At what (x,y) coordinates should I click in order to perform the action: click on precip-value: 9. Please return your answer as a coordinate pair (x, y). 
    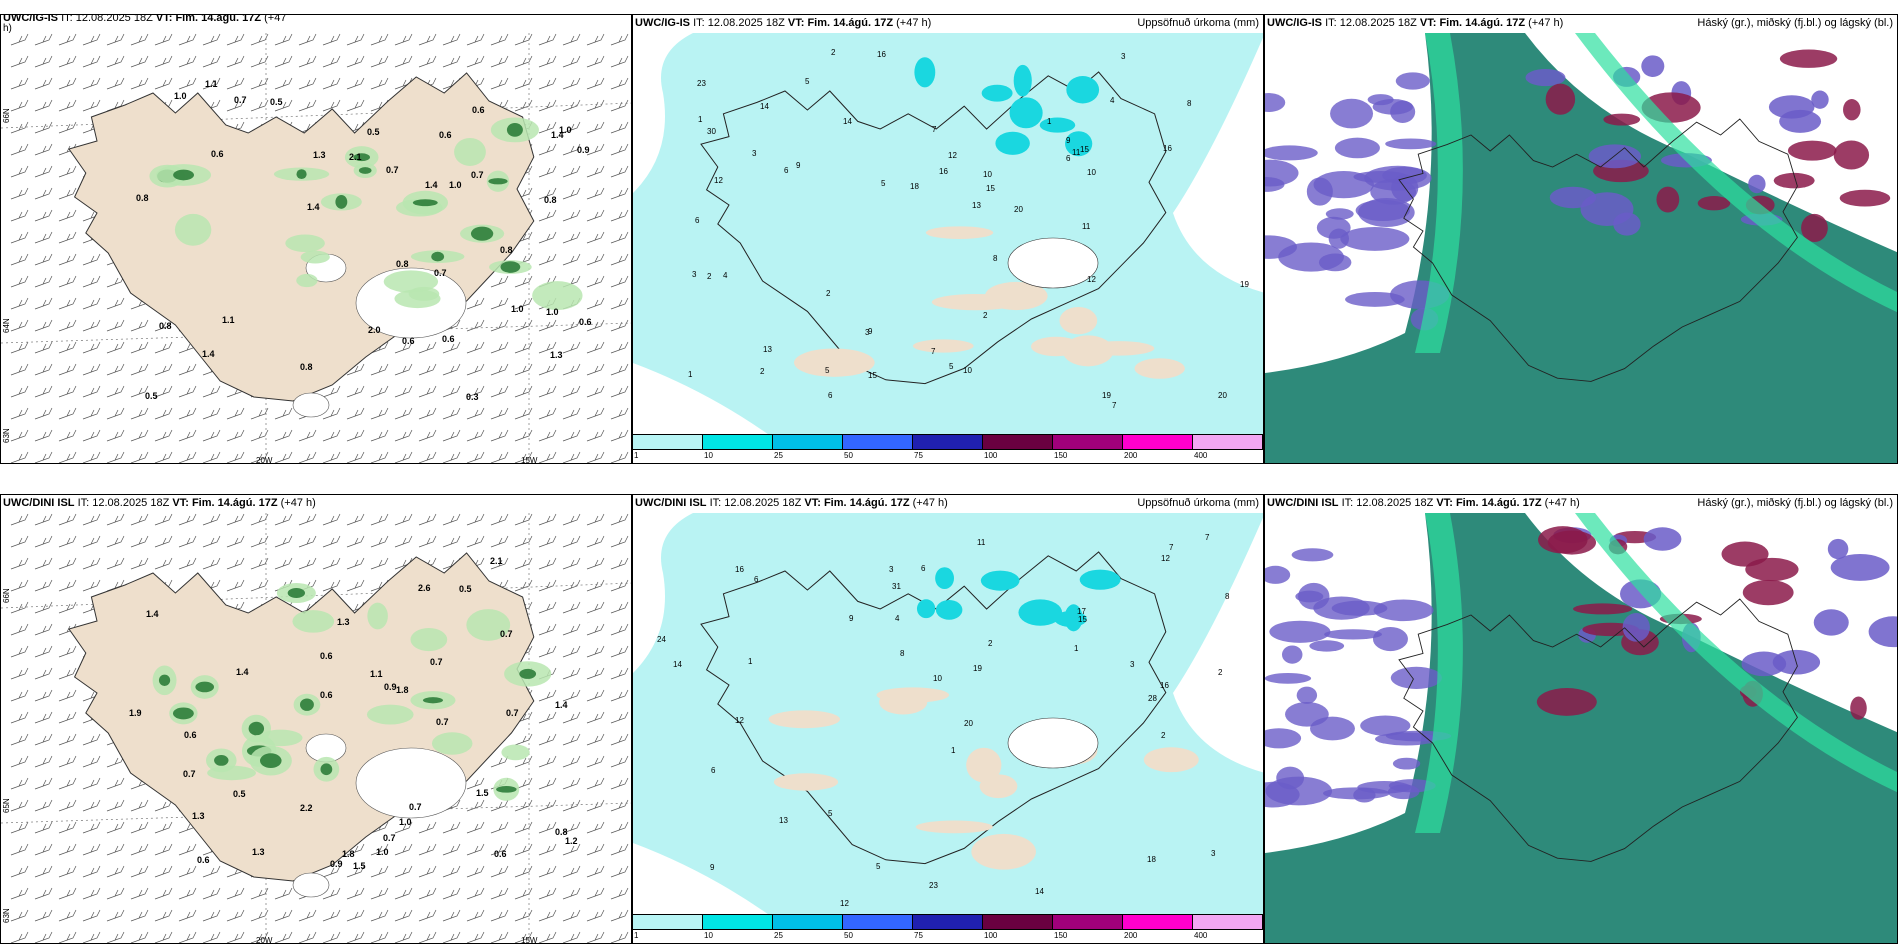
    Looking at the image, I should click on (870, 331).